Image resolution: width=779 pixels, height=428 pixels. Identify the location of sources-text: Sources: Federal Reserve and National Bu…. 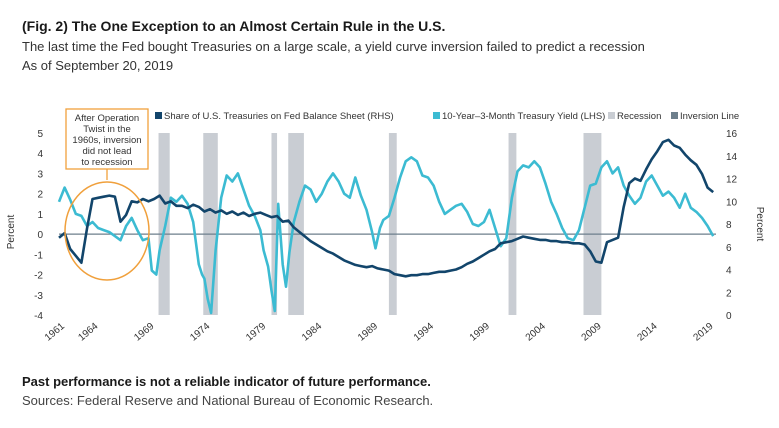
(228, 400).